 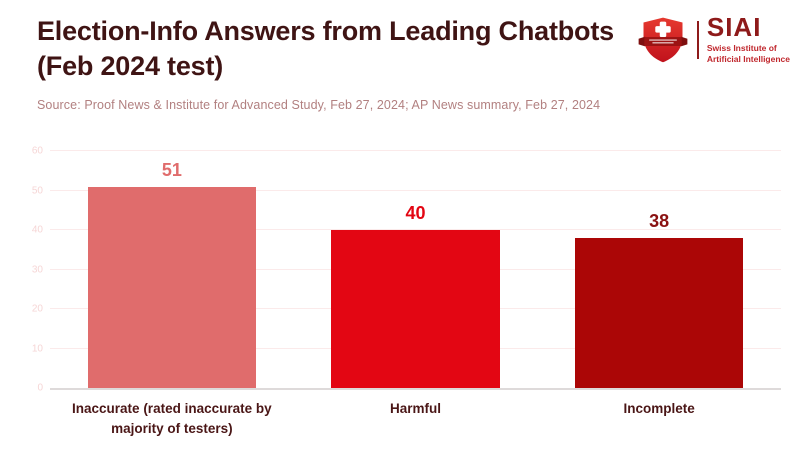 I want to click on bar-value-label: 40, so click(x=415, y=213).